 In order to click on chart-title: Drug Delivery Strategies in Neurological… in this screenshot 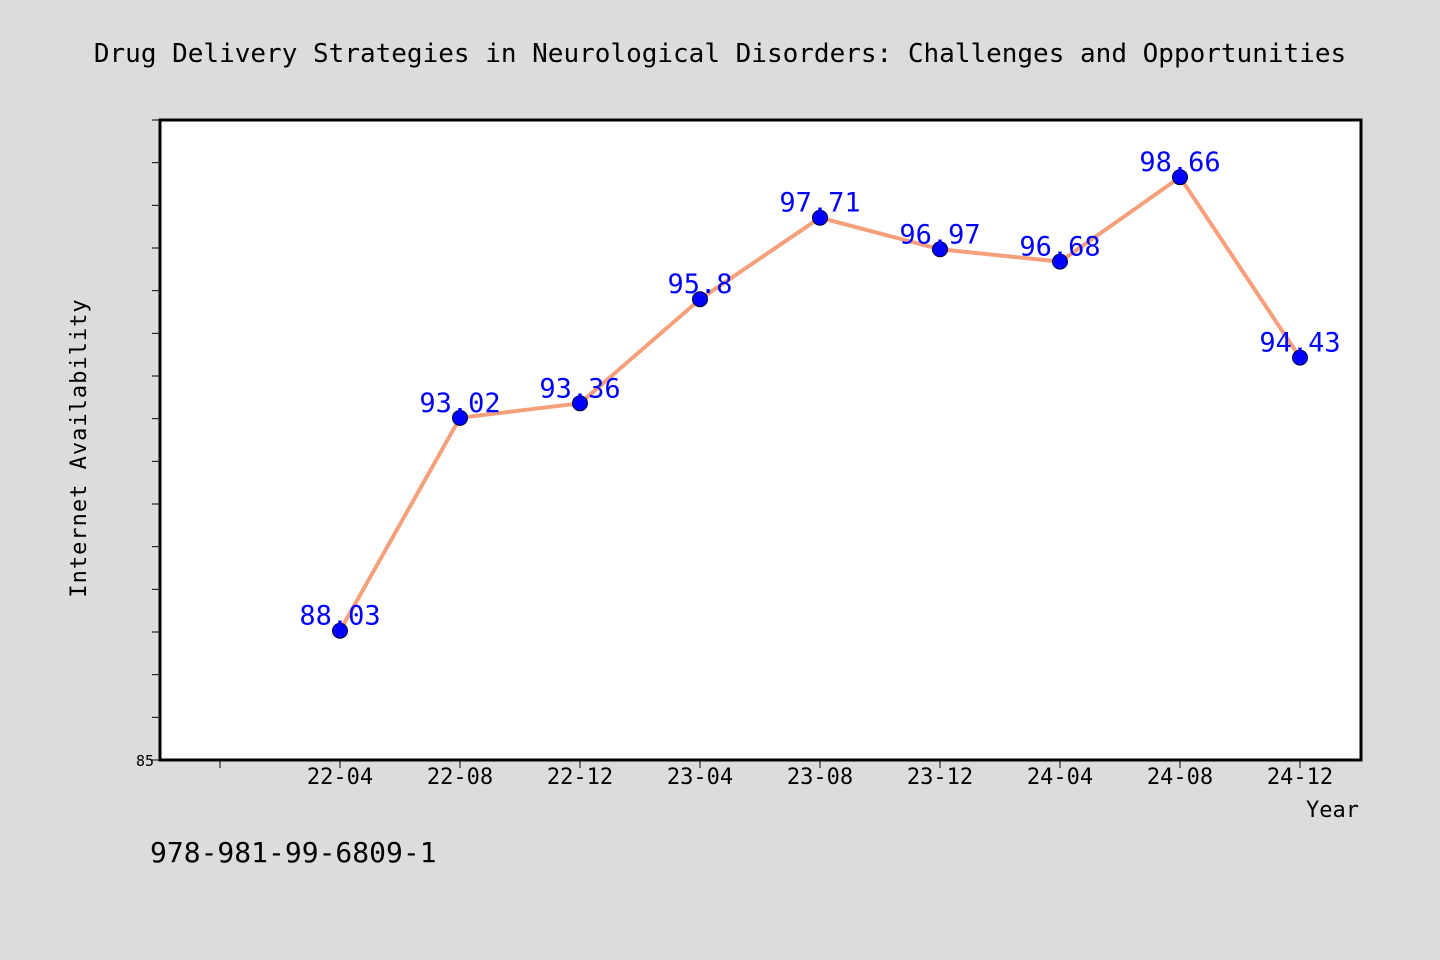, I will do `click(720, 54)`.